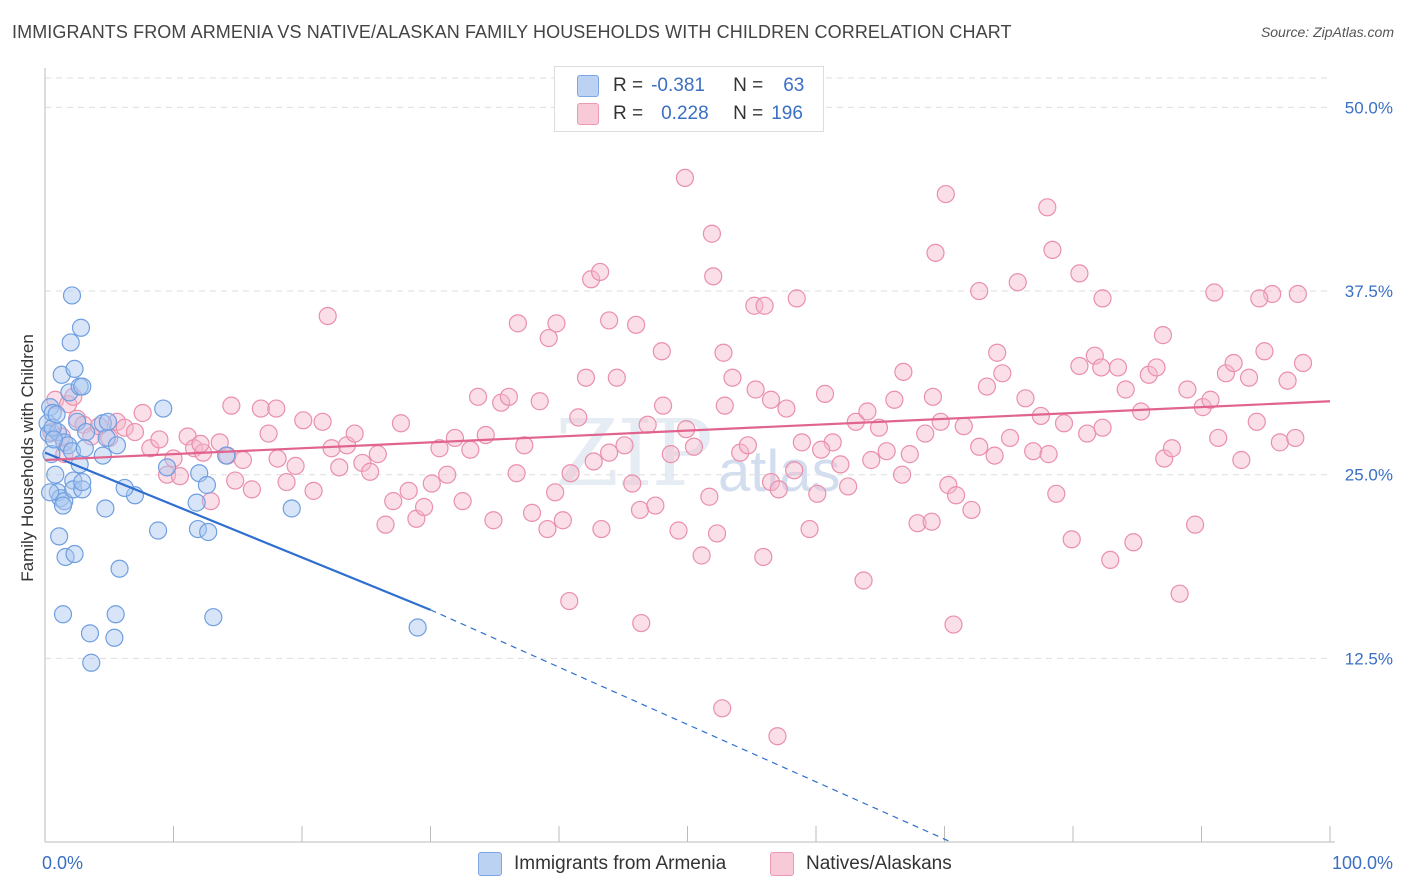 Image resolution: width=1406 pixels, height=892 pixels. I want to click on y-tick-label: 50.0%, so click(1369, 107).